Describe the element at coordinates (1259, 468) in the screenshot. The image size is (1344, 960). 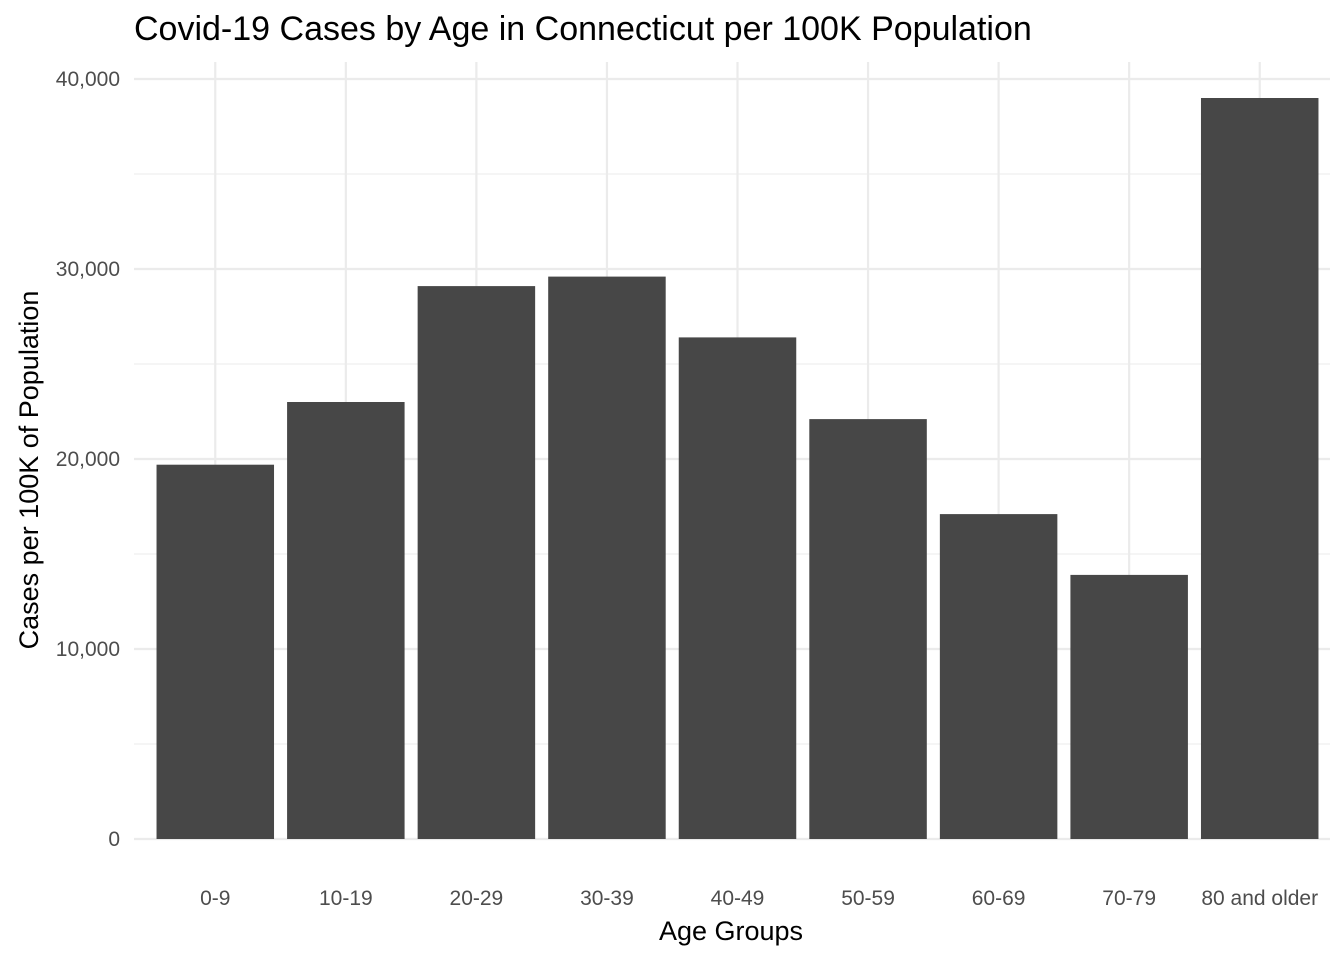
I see `bar-80-and-older` at that location.